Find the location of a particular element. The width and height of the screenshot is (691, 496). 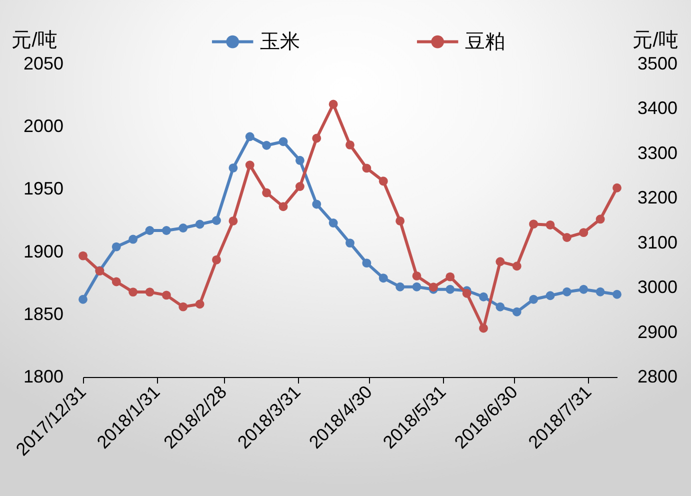

y-tick-label: 1950 is located at coordinates (43, 188).